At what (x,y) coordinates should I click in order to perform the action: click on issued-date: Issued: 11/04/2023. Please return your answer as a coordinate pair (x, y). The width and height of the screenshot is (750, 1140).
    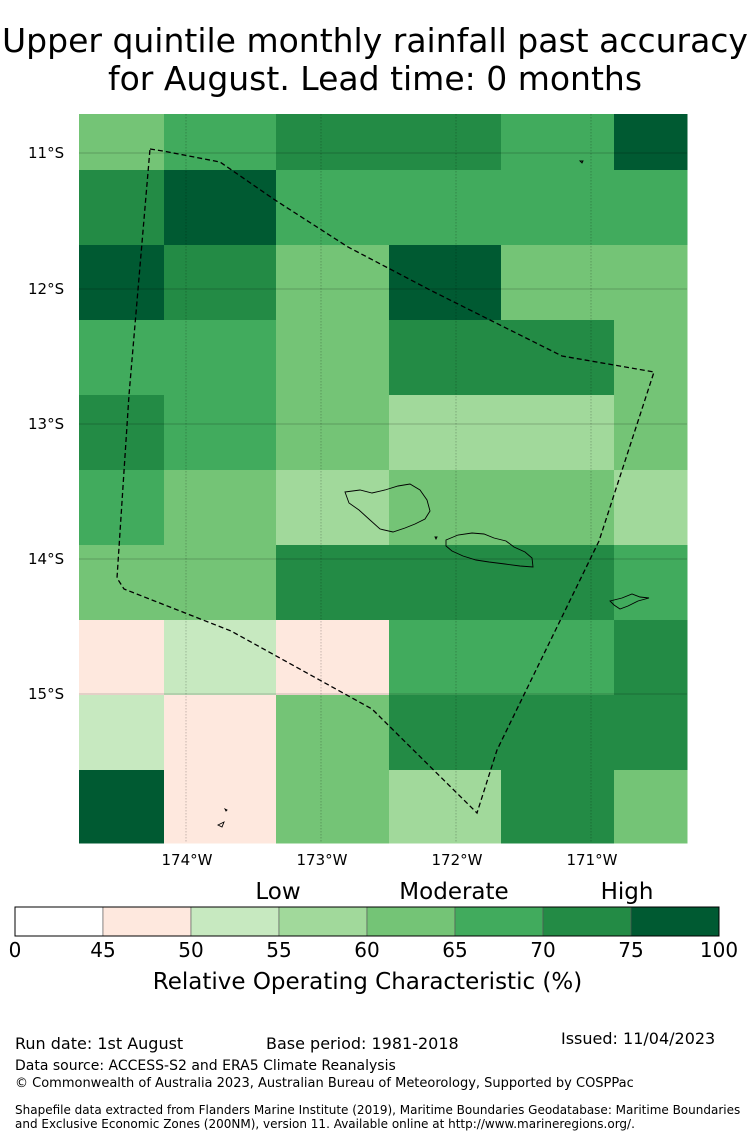
    Looking at the image, I should click on (638, 1038).